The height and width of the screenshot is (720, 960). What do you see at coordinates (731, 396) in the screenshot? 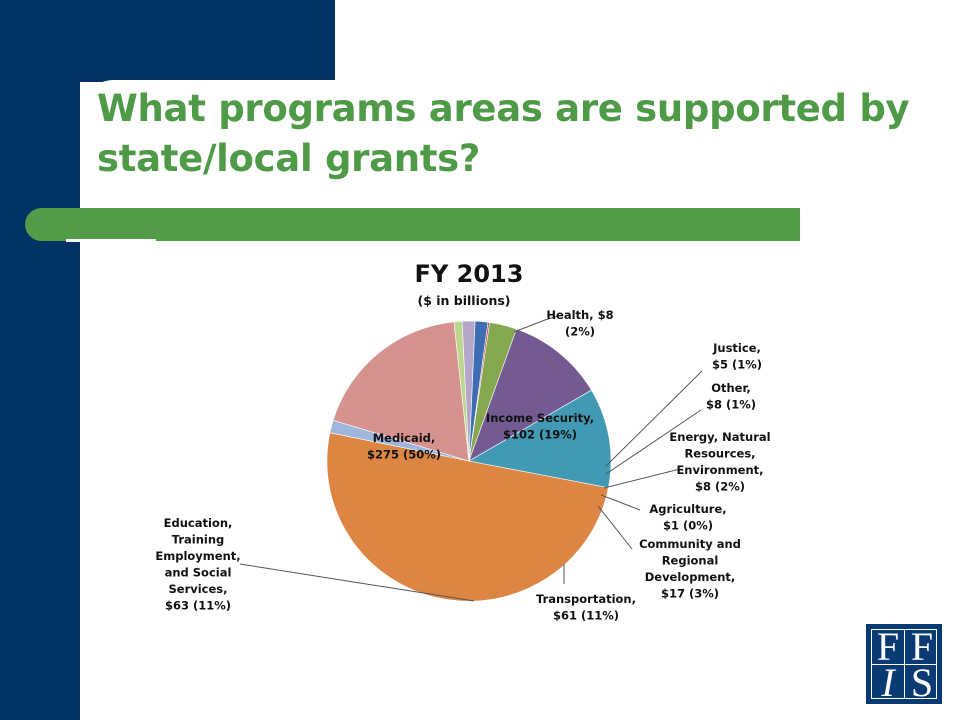
I see `data-label-other: Other, $8 (1%)` at bounding box center [731, 396].